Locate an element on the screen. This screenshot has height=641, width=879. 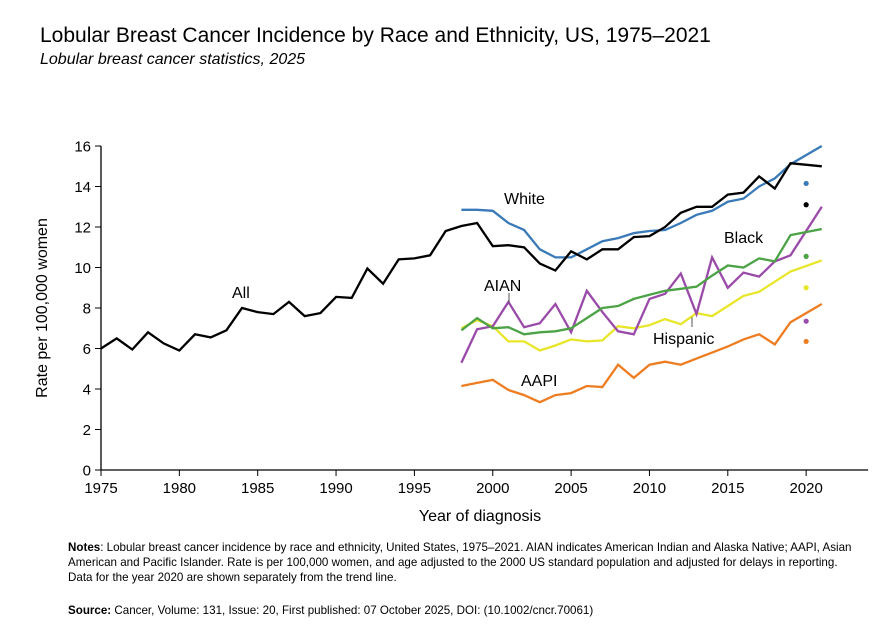
y-tick-label: 2 is located at coordinates (87, 430).